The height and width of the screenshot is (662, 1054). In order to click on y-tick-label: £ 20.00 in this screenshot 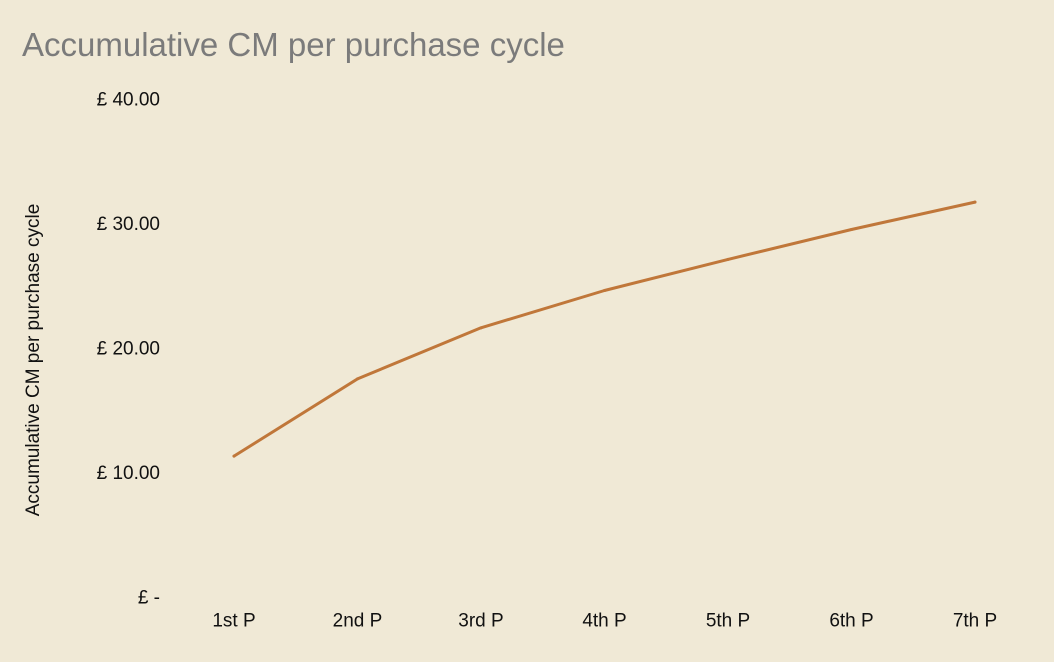, I will do `click(128, 349)`.